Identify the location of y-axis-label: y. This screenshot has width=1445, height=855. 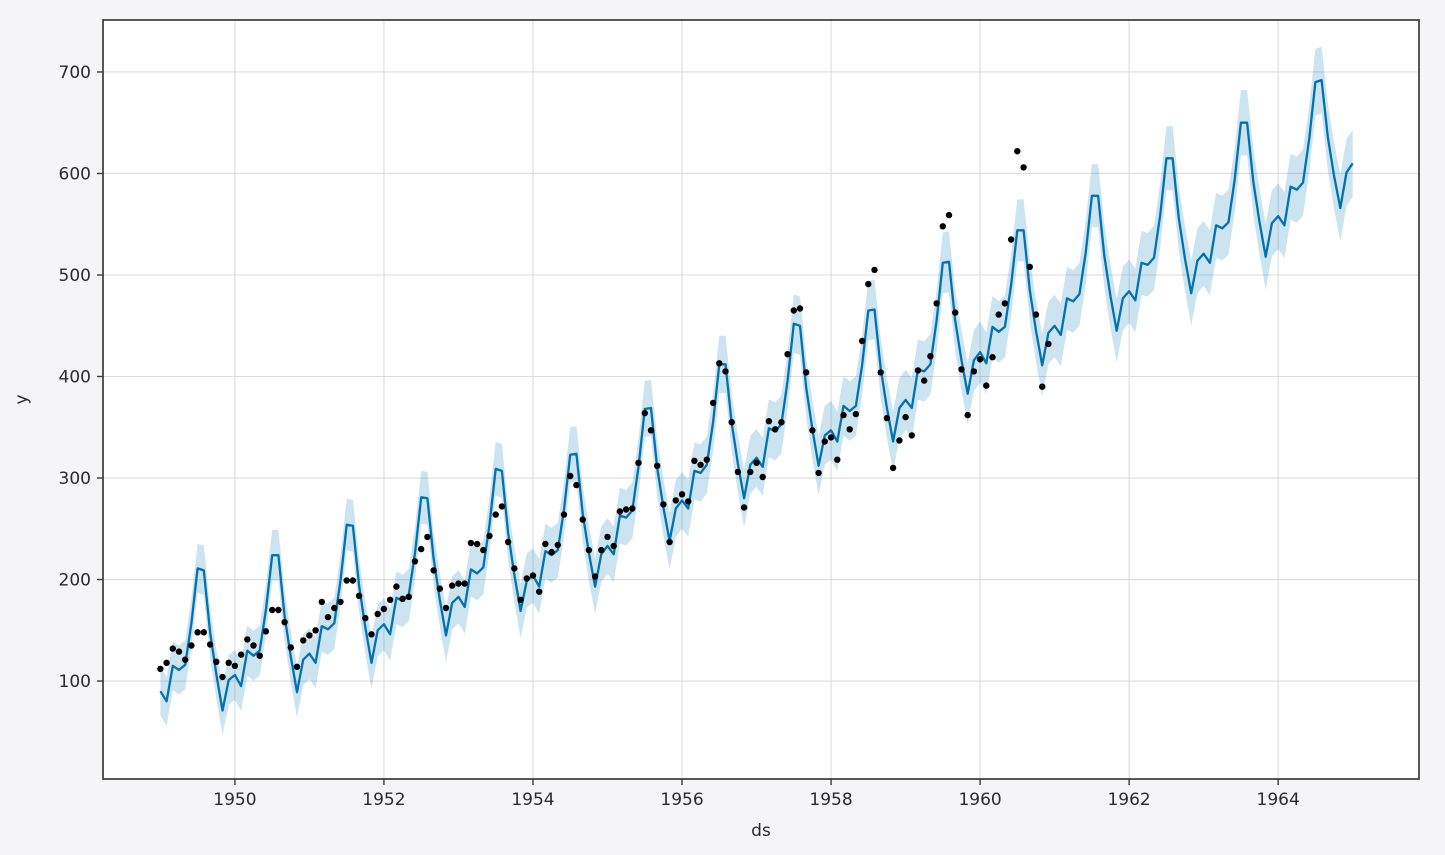
(22, 399).